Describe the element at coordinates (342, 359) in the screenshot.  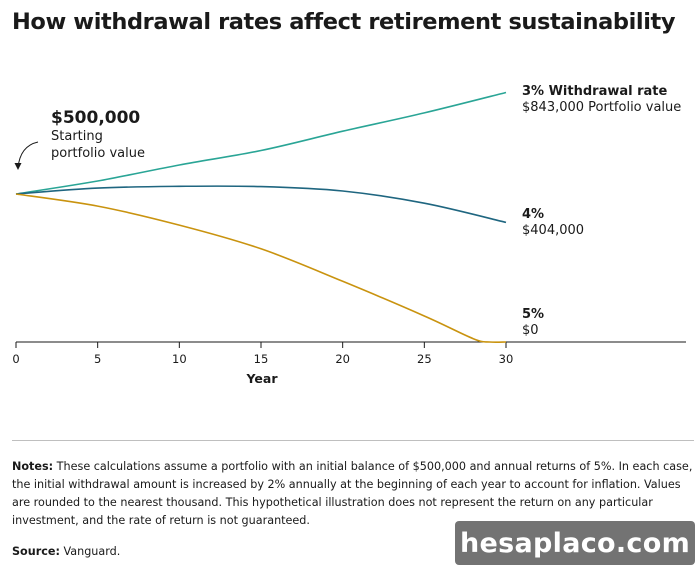
I see `x-tick-label: 20` at that location.